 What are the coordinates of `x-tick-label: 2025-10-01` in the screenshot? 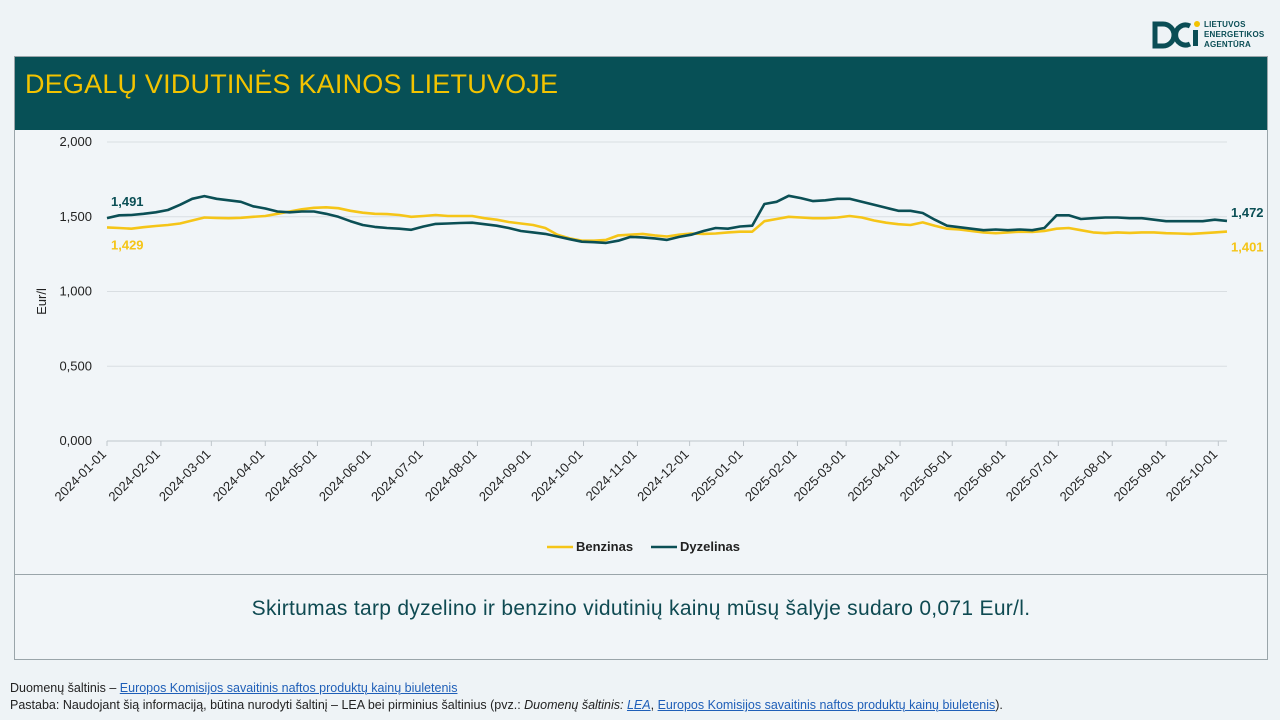 It's located at (1192, 476).